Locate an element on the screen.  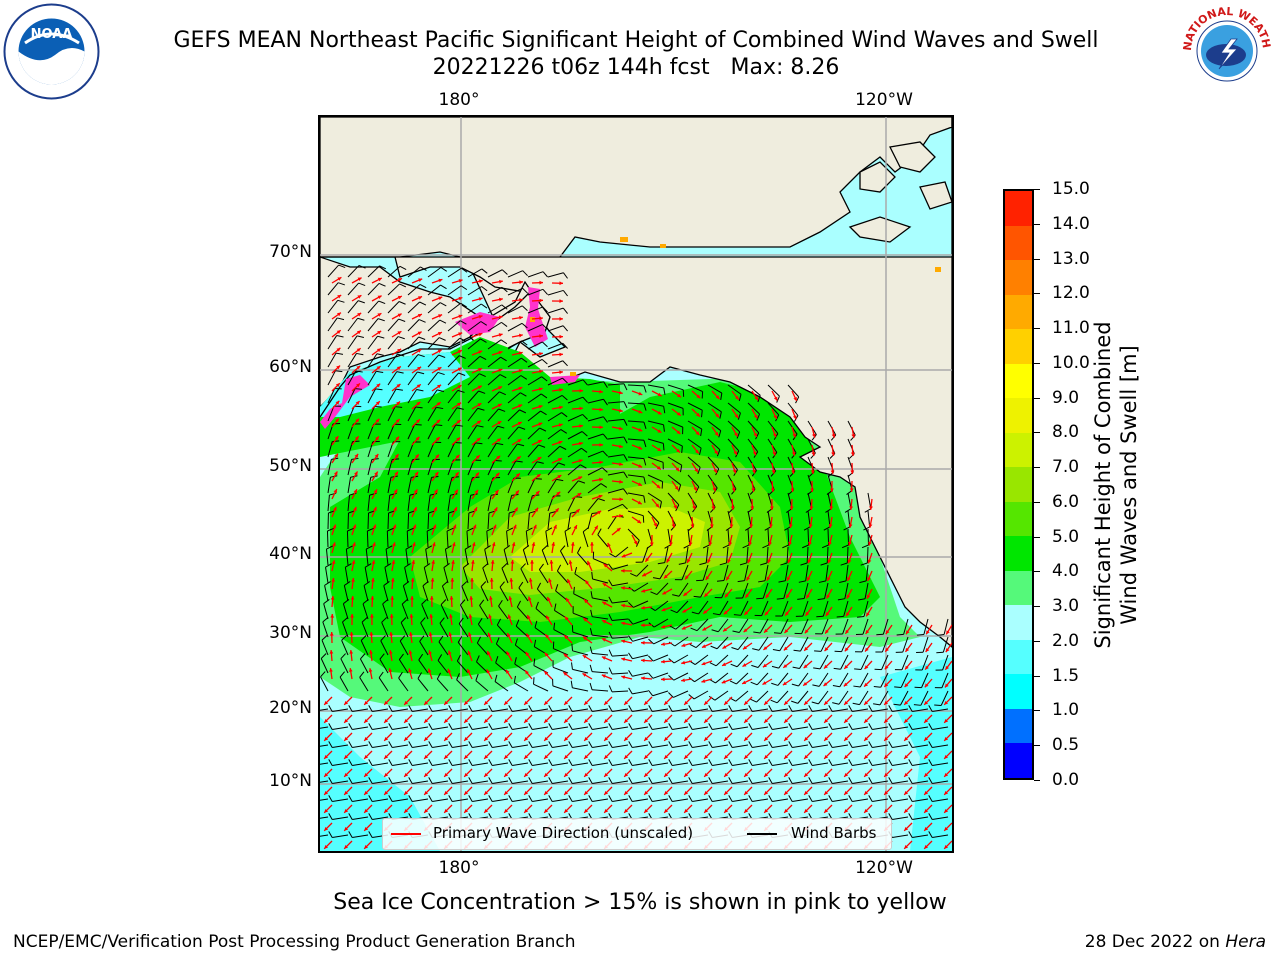
credit-date: 28 Dec 2022 on is located at coordinates (1155, 942).